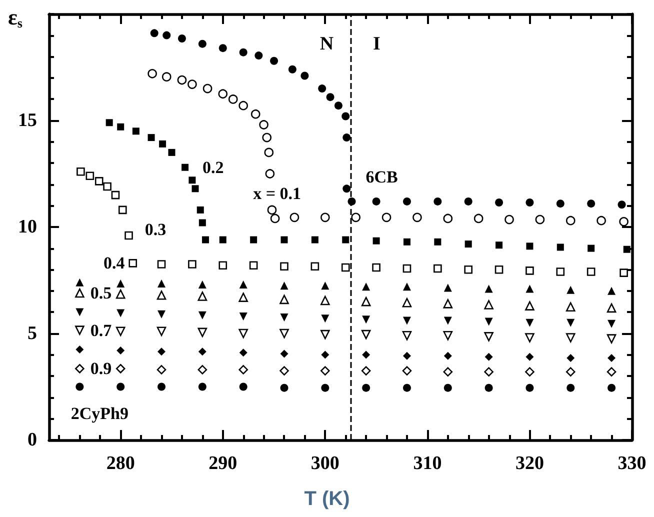 This screenshot has width=654, height=517. I want to click on series-label: 6CB, so click(382, 176).